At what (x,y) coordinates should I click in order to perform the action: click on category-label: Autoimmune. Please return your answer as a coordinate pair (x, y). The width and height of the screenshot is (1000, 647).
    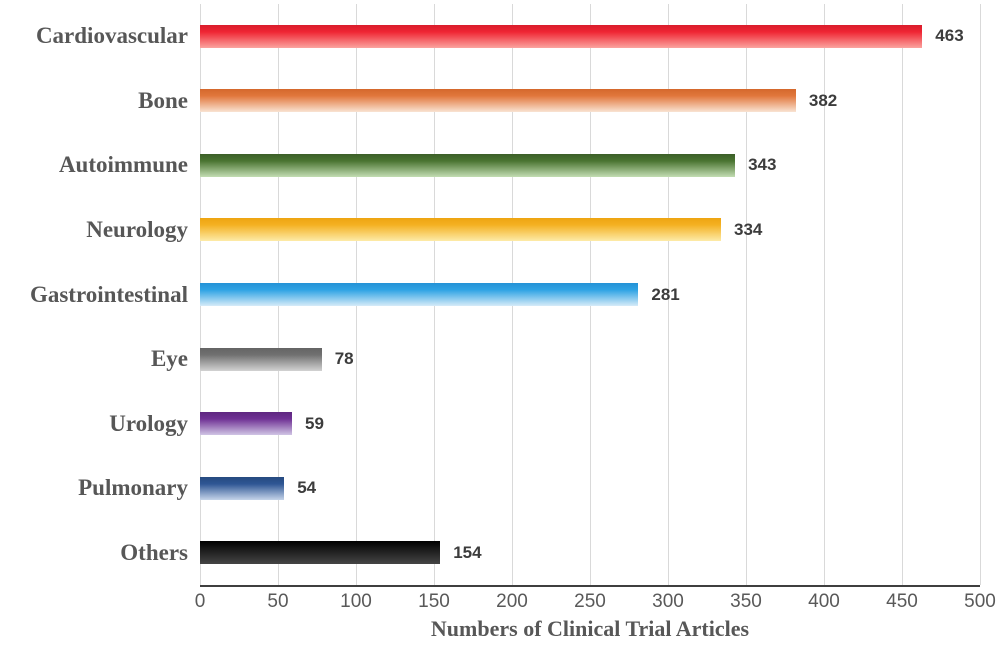
    Looking at the image, I should click on (123, 165).